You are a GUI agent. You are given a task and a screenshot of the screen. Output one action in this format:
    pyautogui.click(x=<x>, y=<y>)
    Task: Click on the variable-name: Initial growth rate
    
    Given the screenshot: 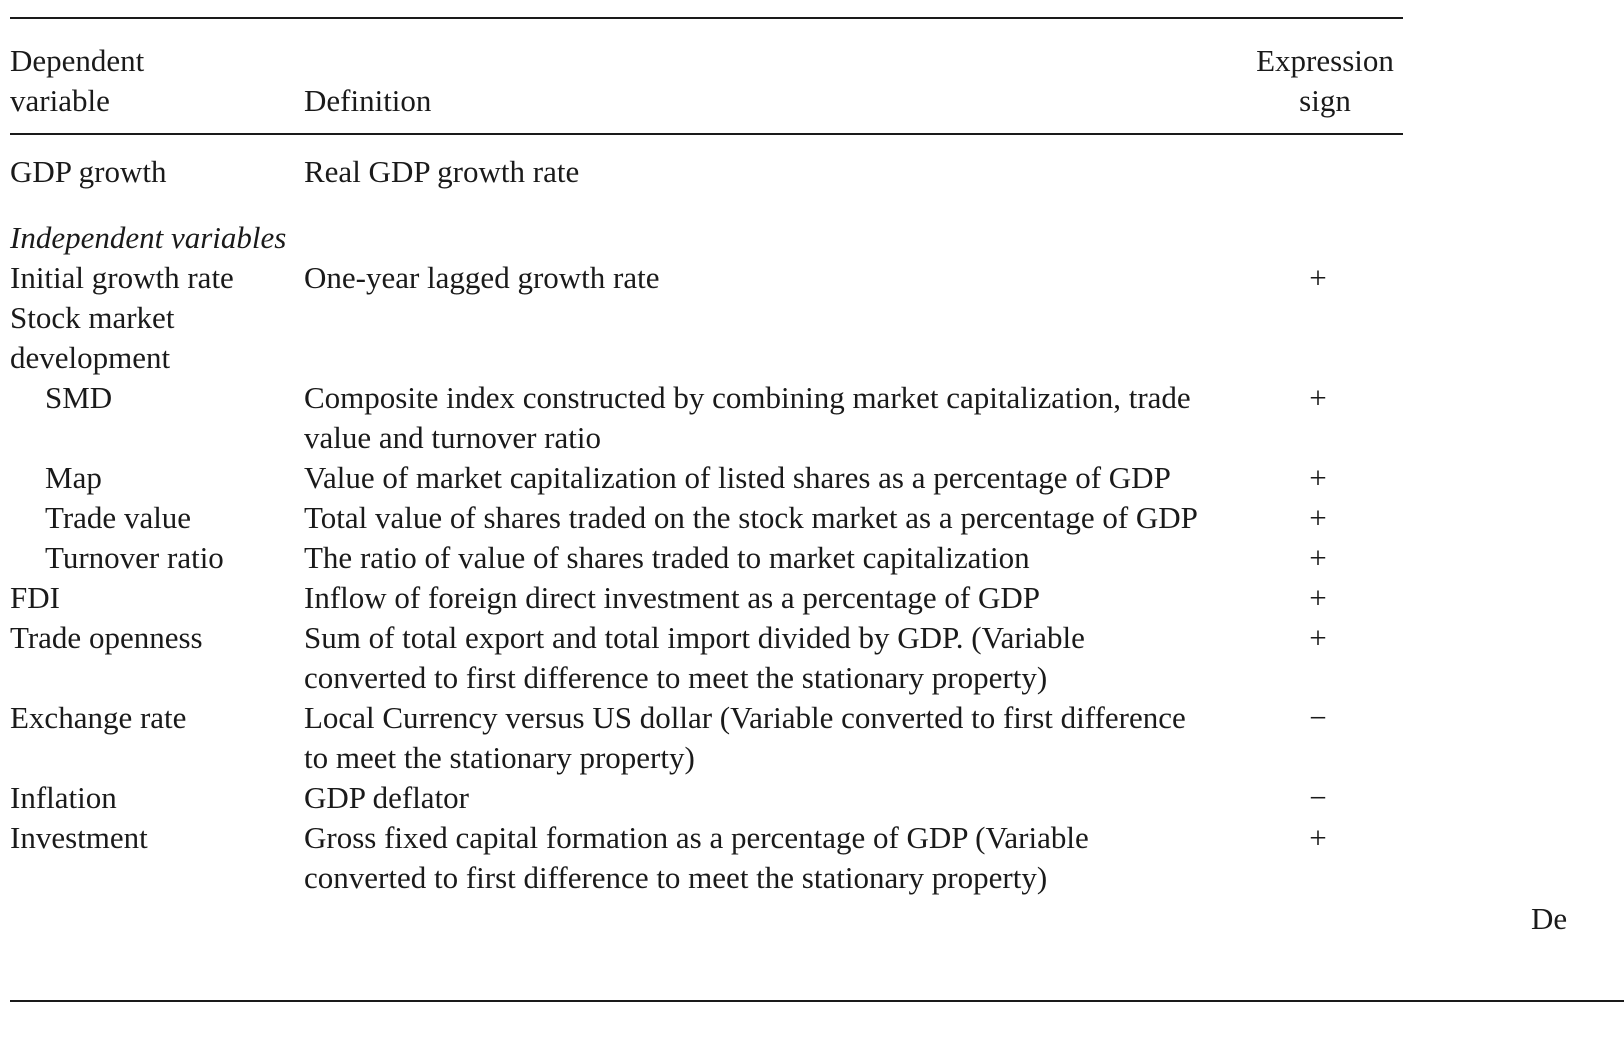 What is the action you would take?
    pyautogui.click(x=122, y=277)
    